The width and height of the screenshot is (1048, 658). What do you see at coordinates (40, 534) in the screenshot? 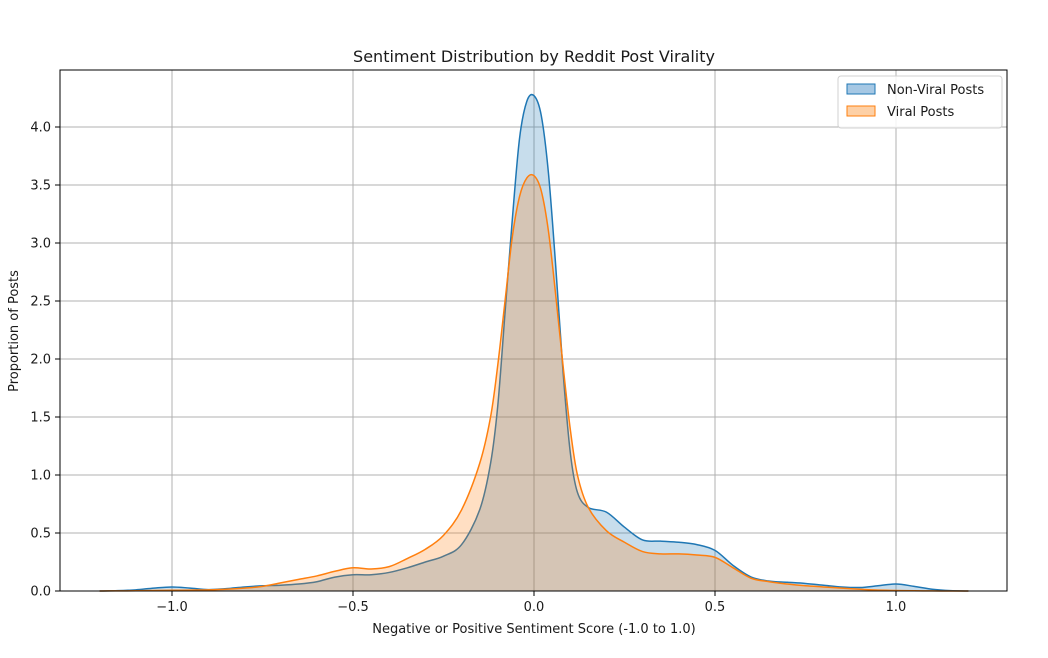
I see `y-tick-label: 0.5` at bounding box center [40, 534].